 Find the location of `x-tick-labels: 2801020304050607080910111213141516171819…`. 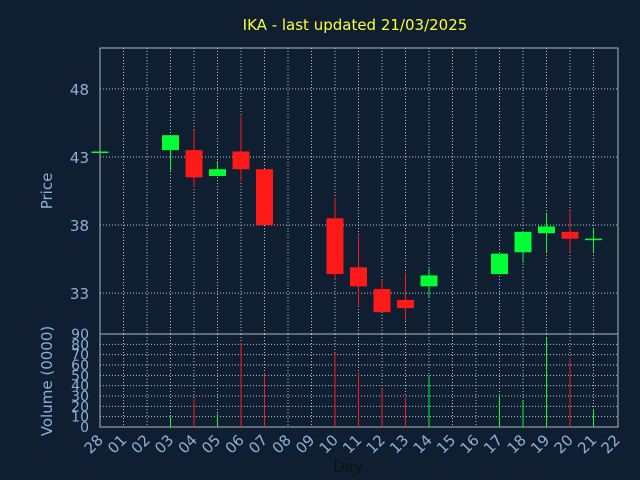

x-tick-labels: 2801020304050607080910111213141516171819… is located at coordinates (352, 444).